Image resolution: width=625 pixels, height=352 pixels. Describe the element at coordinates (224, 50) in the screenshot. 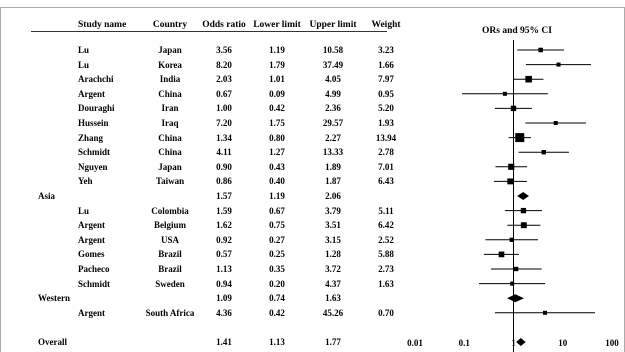

I see `odds-ratio-cell: 3.56` at that location.